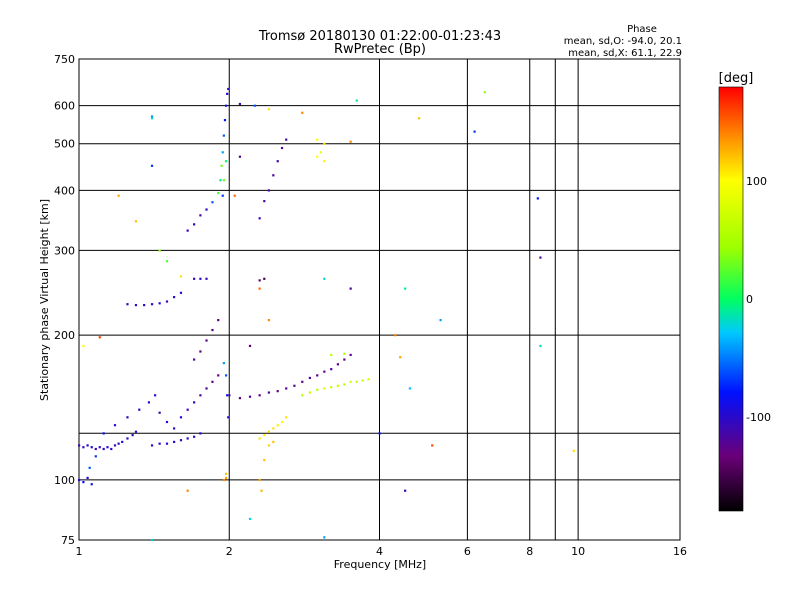  What do you see at coordinates (229, 551) in the screenshot?
I see `x-tick-label: 2` at bounding box center [229, 551].